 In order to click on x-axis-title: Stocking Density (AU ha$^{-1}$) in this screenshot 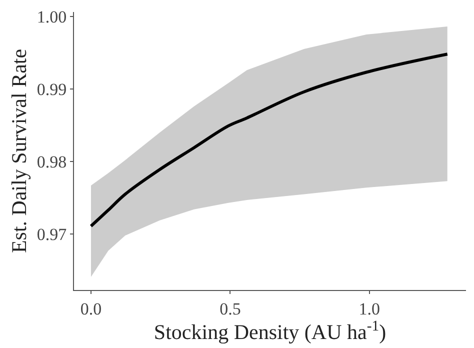, I will do `click(270, 331)`.